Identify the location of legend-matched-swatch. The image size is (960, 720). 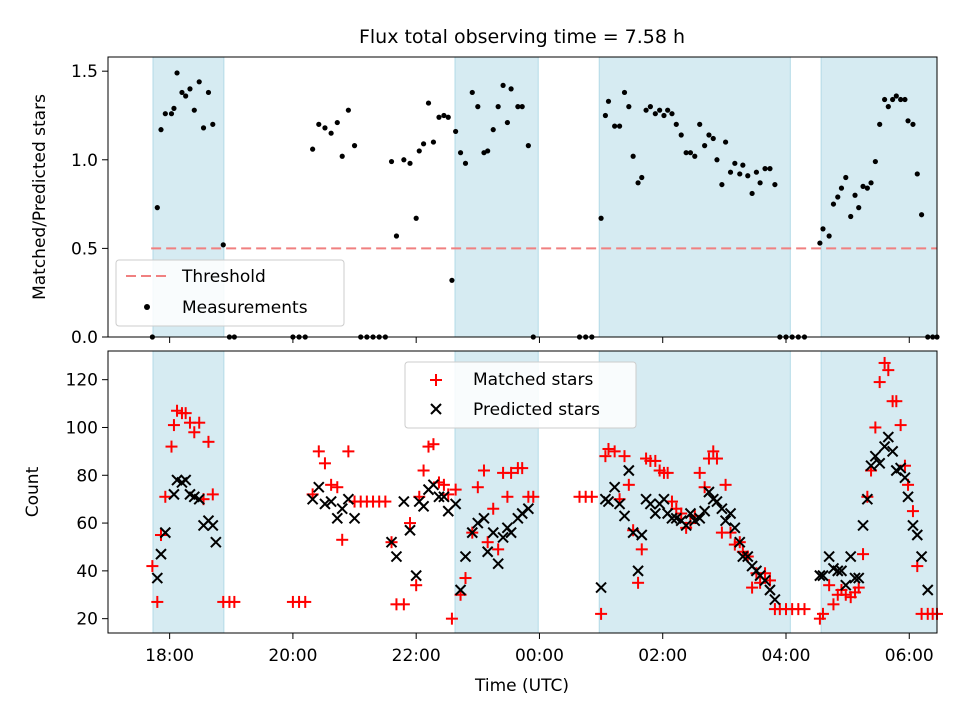
(436, 380).